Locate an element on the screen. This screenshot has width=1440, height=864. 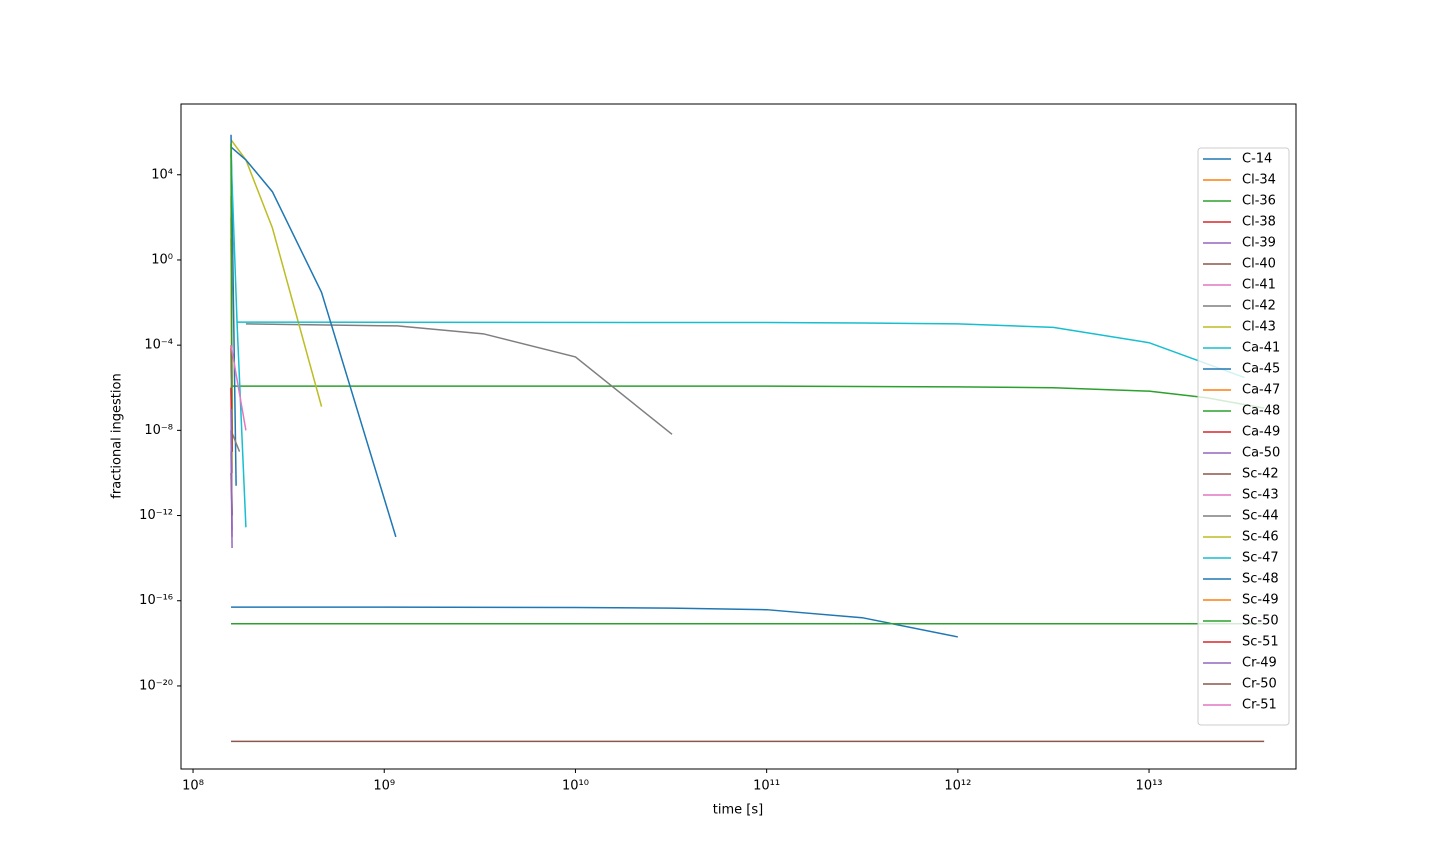
legend-label: Cr-50 is located at coordinates (1259, 684).